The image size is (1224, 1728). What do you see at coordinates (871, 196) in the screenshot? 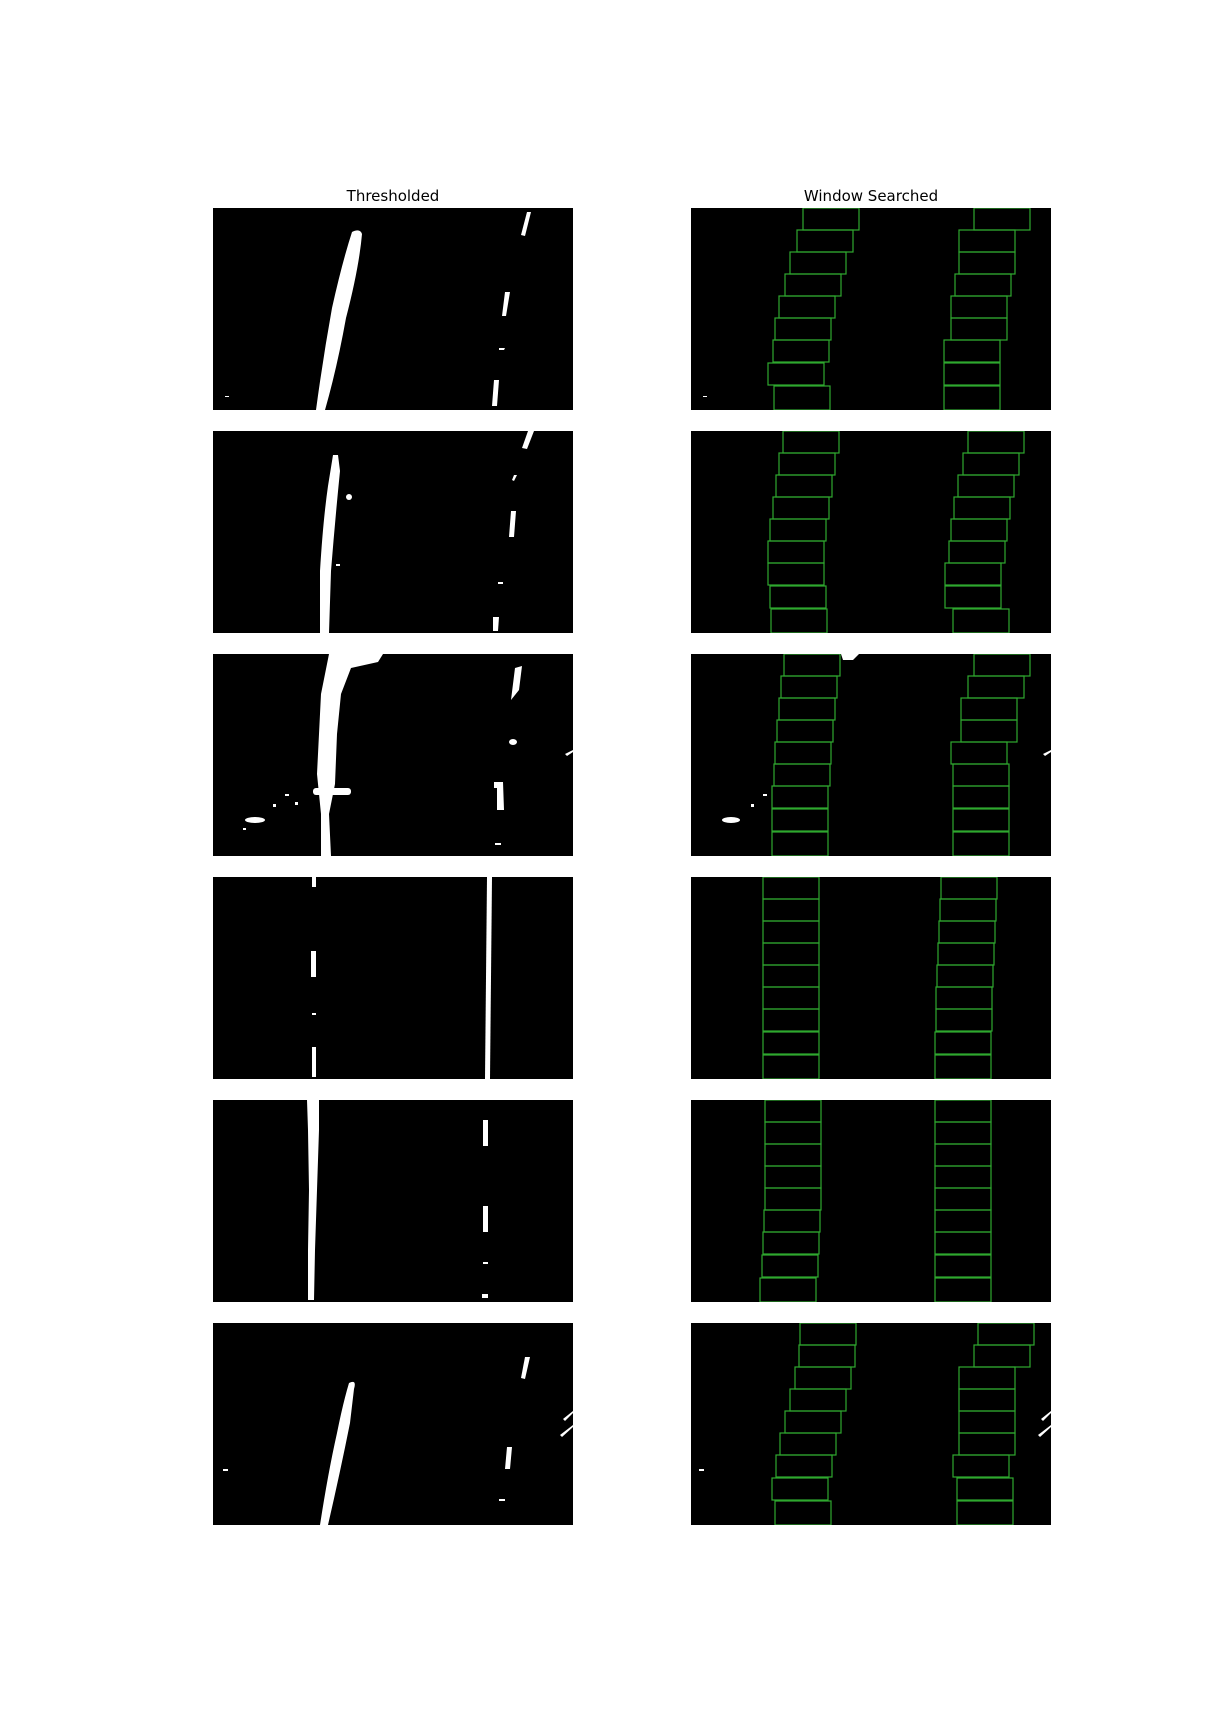
I see `window-searched-title: Window Searched` at bounding box center [871, 196].